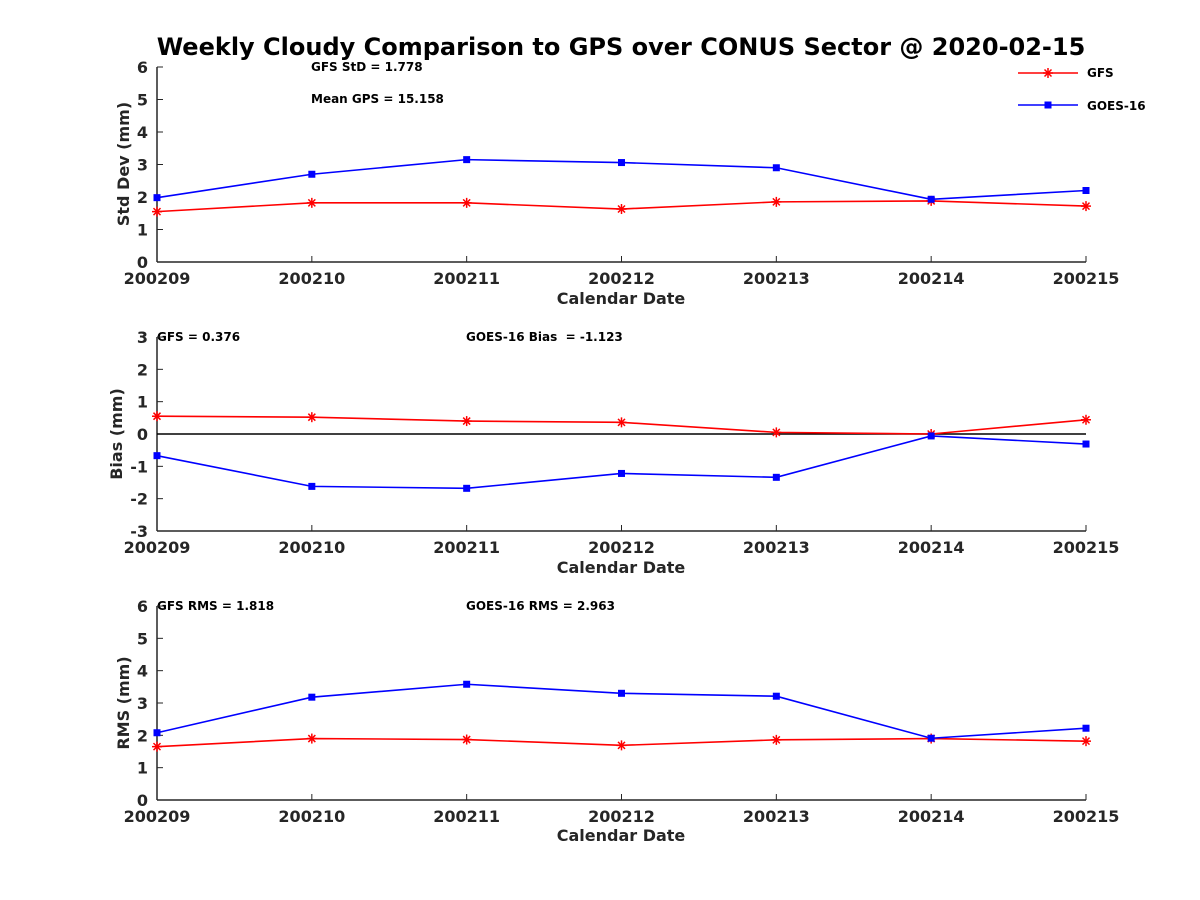  What do you see at coordinates (1082, 89) in the screenshot?
I see `legend: GFS GOES-16` at bounding box center [1082, 89].